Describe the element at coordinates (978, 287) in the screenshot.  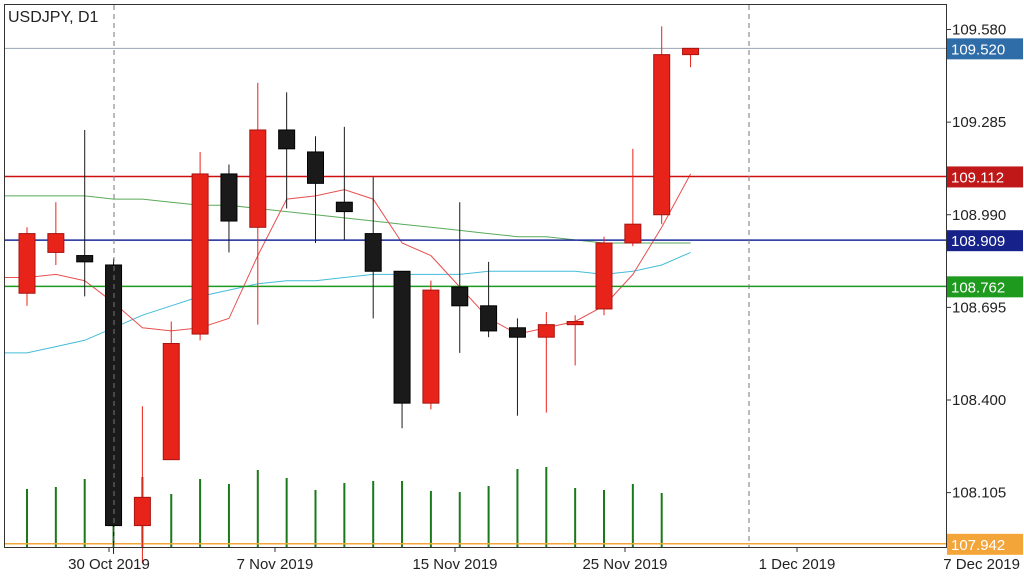
I see `level-label: 108.762` at that location.